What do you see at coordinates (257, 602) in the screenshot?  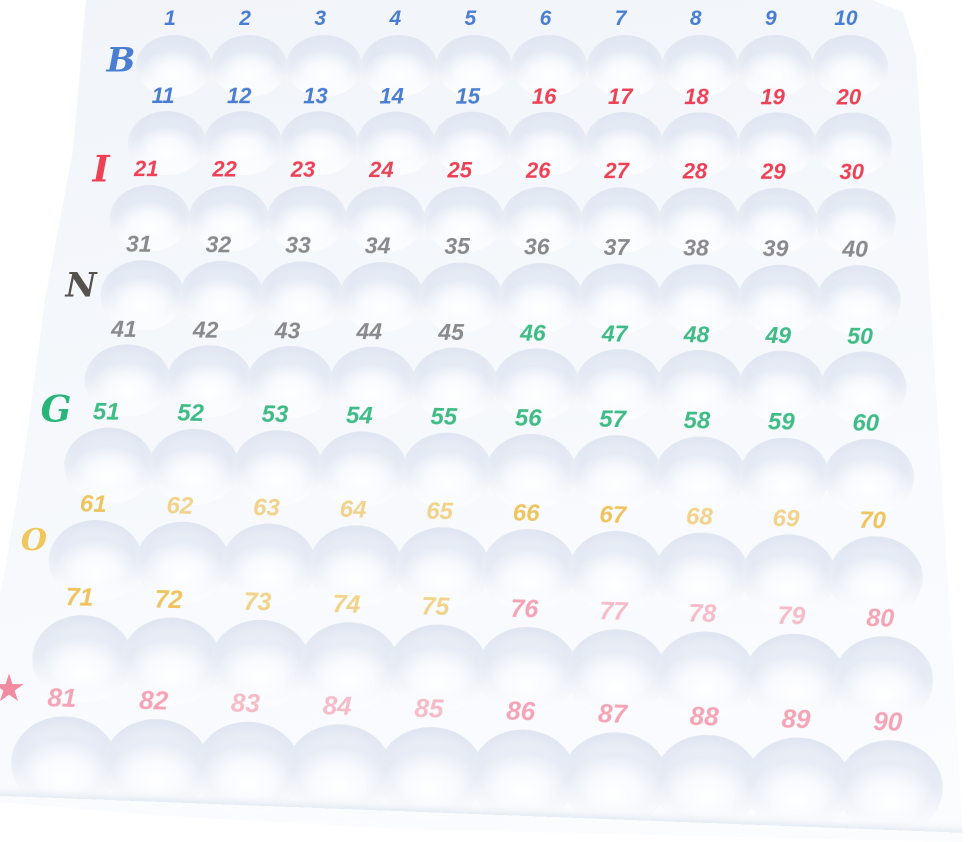 I see `cell-number-73: 73` at bounding box center [257, 602].